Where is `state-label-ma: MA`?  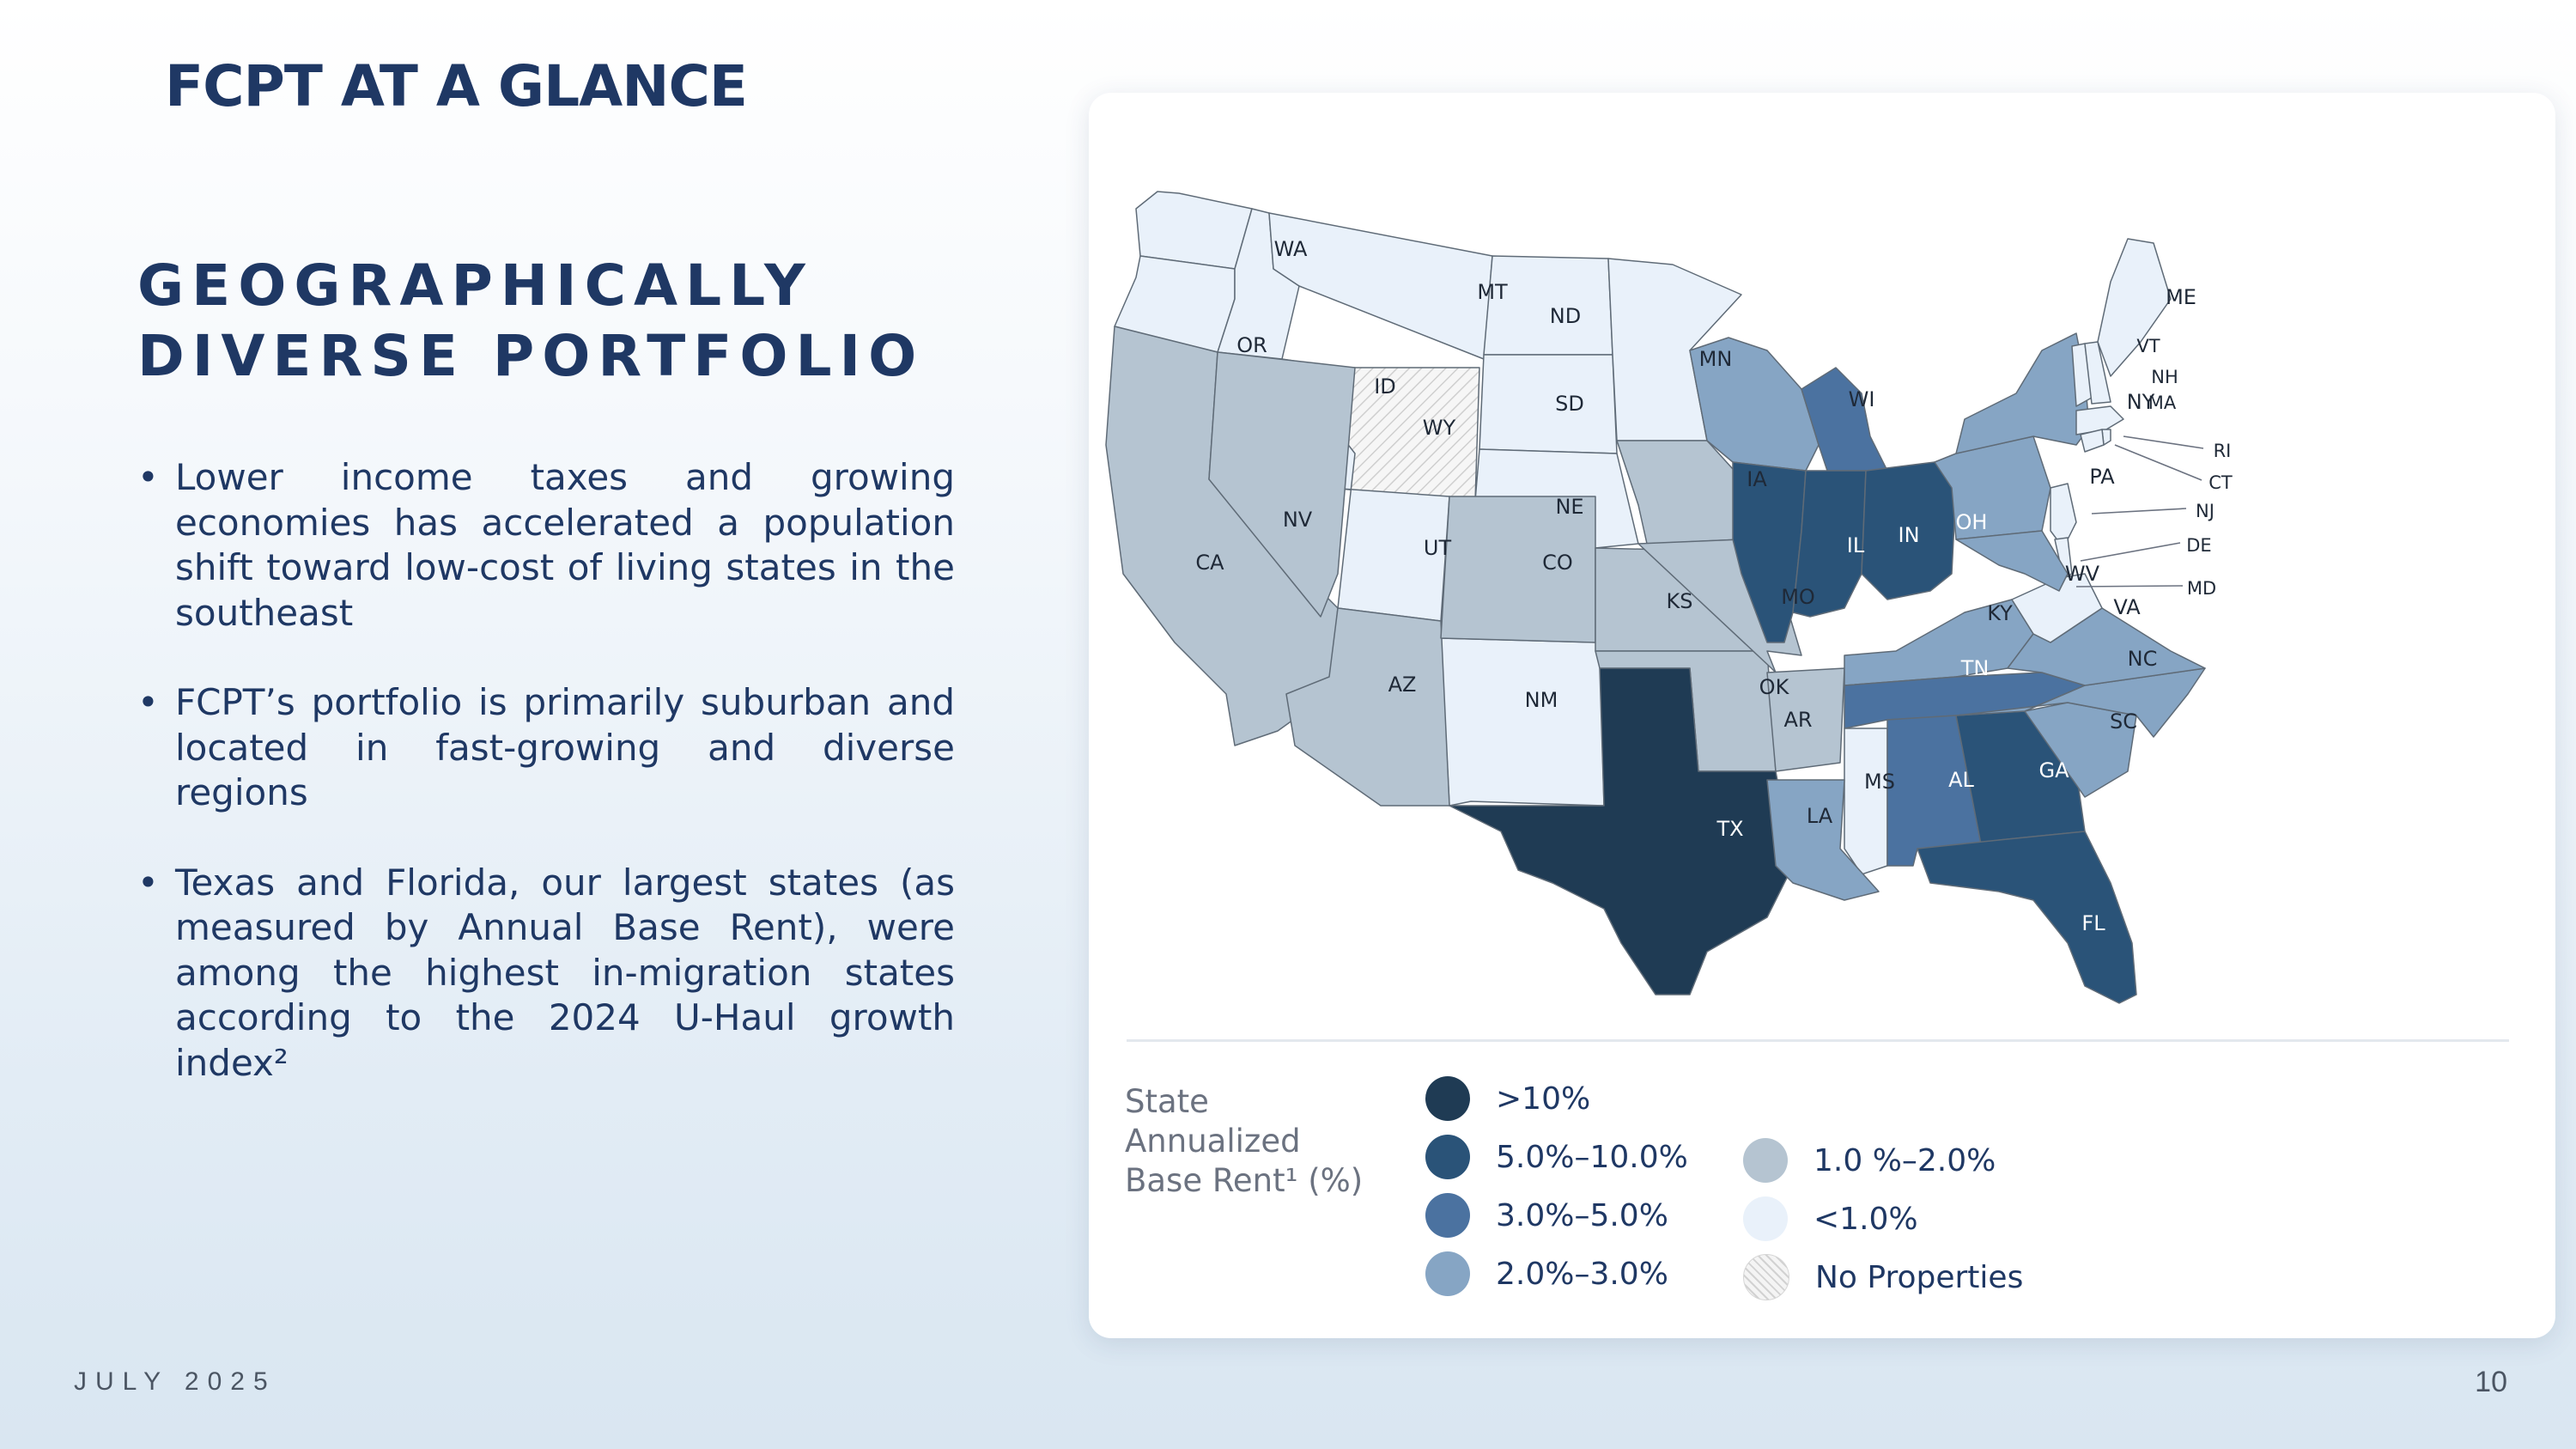 state-label-ma: MA is located at coordinates (2163, 403).